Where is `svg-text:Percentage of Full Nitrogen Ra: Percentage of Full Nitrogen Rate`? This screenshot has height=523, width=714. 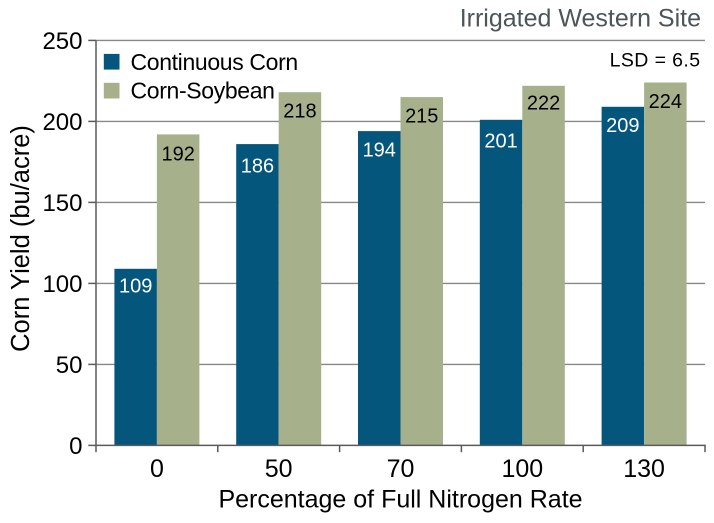 svg-text:Percentage of Full Nitrogen Ra: Percentage of Full Nitrogen Rate is located at coordinates (400, 500).